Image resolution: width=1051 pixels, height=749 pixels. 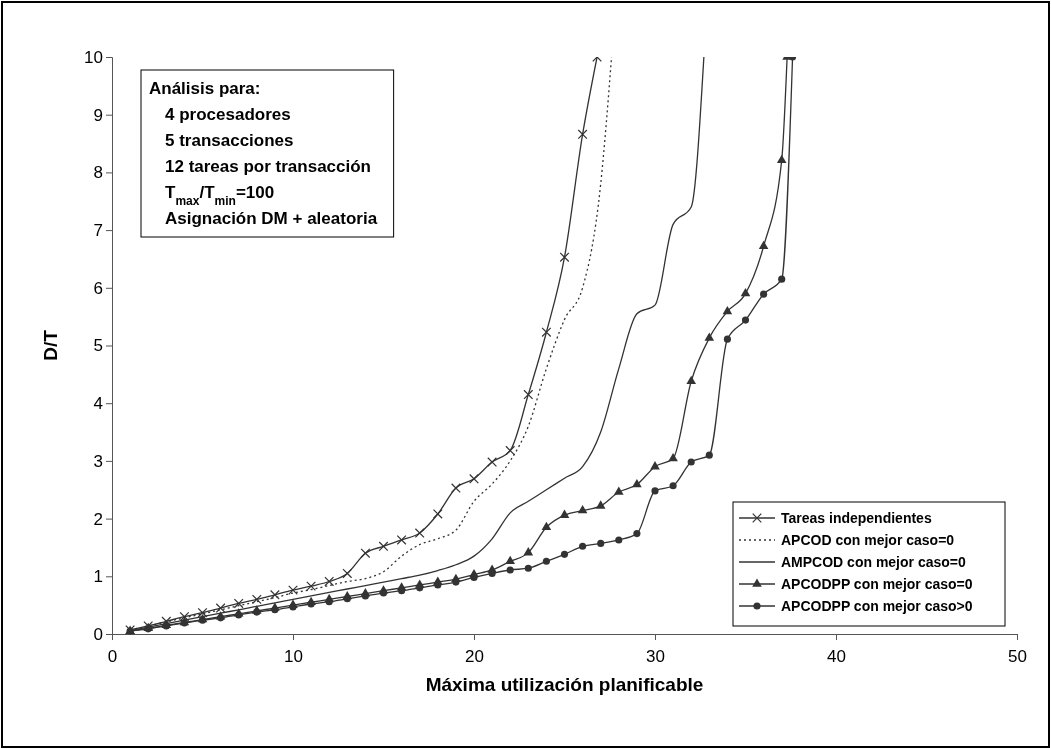 What do you see at coordinates (98, 173) in the screenshot?
I see `y-tick-label: 8` at bounding box center [98, 173].